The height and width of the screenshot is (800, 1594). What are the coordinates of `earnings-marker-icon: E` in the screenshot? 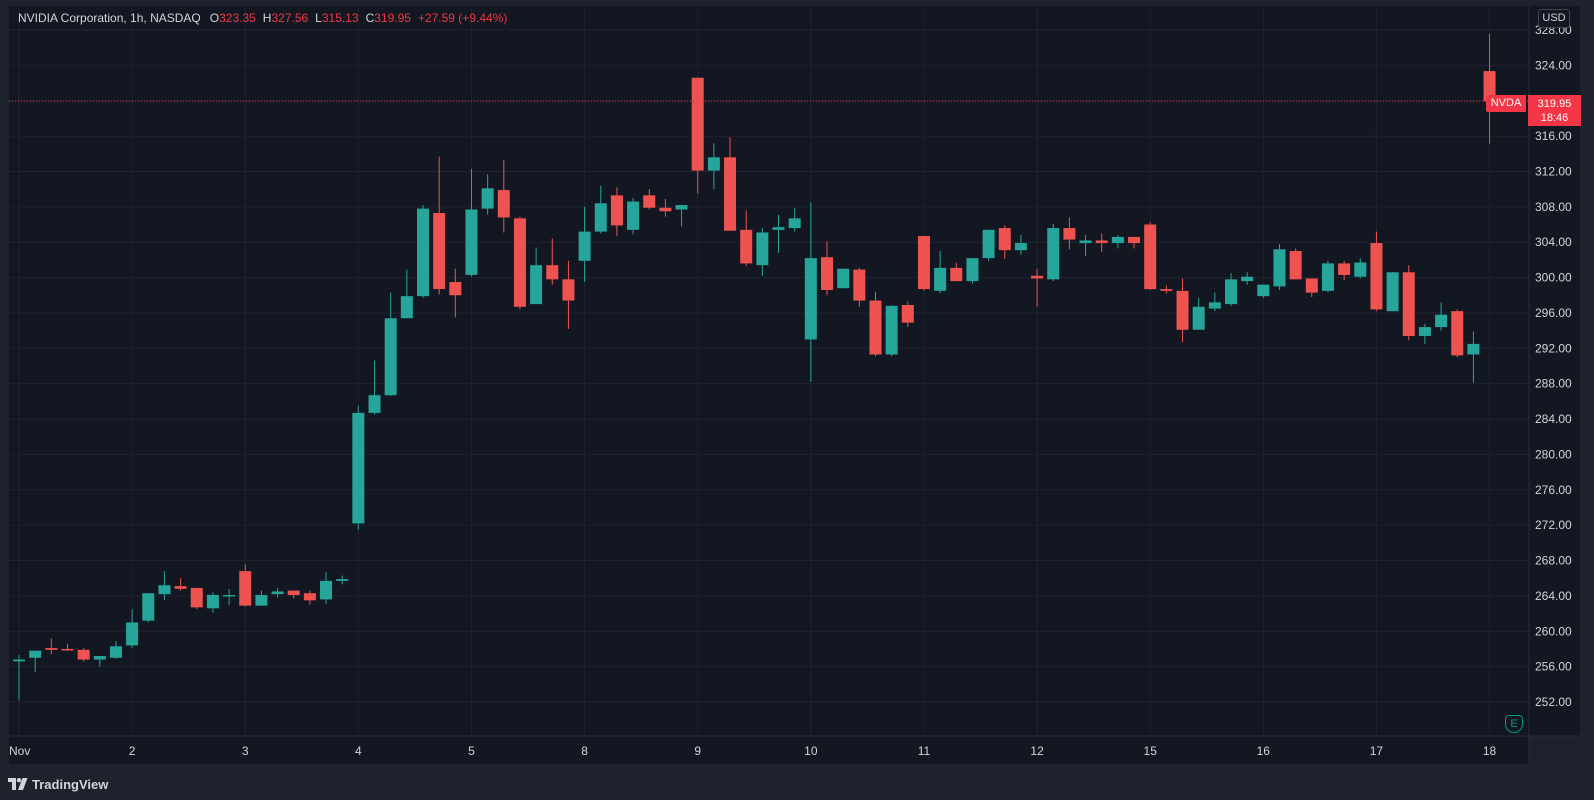 It's located at (1514, 724).